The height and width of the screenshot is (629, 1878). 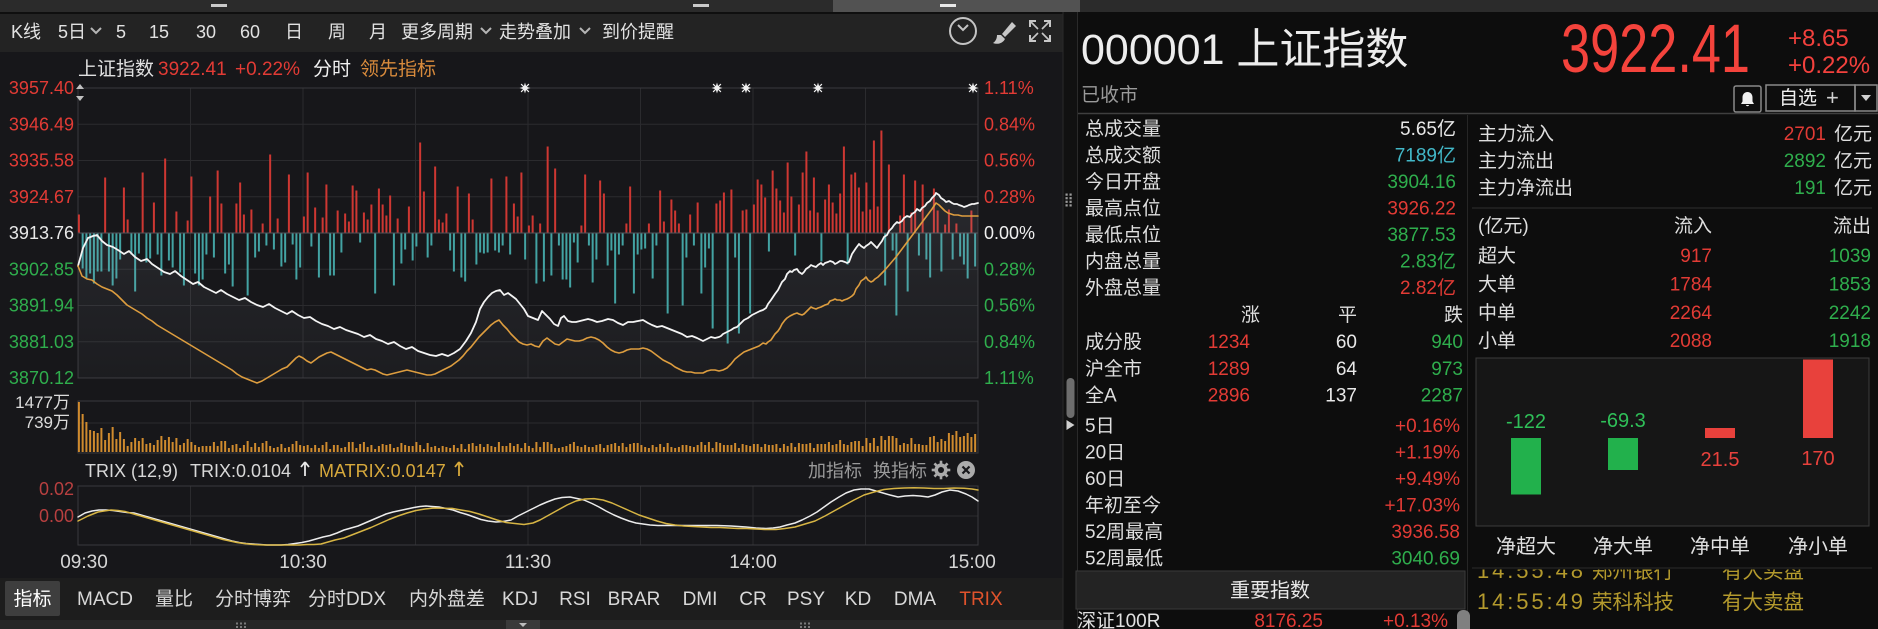 What do you see at coordinates (1244, 50) in the screenshot?
I see `svg-text: 000001 上证指数` at bounding box center [1244, 50].